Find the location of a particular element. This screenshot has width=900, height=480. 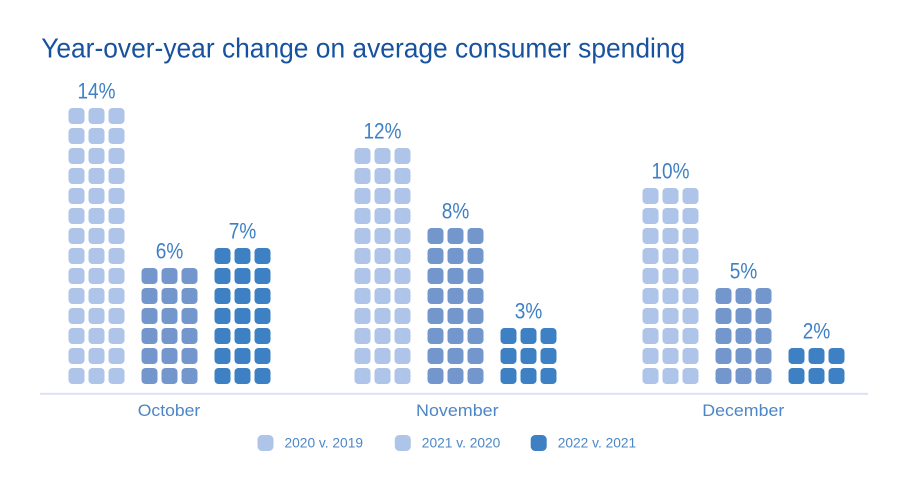

svg-text: 3% is located at coordinates (529, 311).